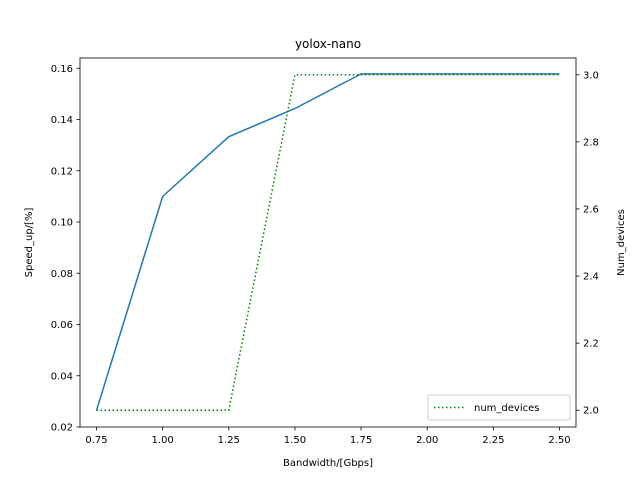 The image size is (640, 480). What do you see at coordinates (559, 440) in the screenshot?
I see `x-tick-label-7: 2.50` at bounding box center [559, 440].